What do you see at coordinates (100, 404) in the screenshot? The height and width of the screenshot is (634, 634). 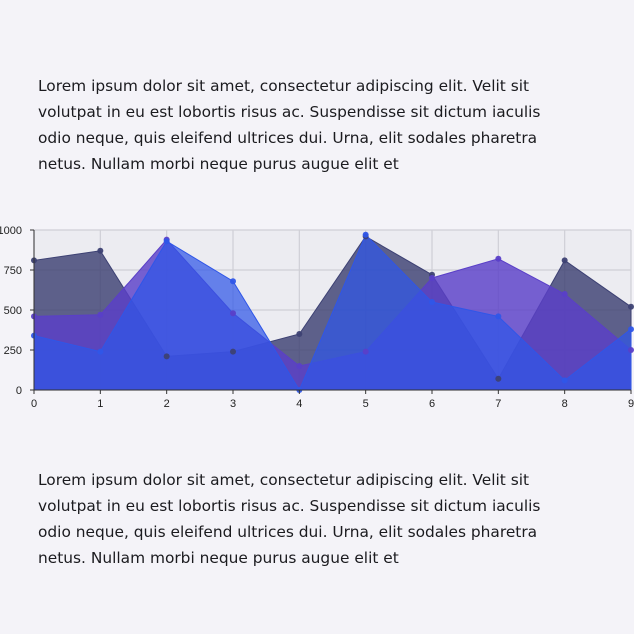 I see `x-tick-label: 1` at bounding box center [100, 404].